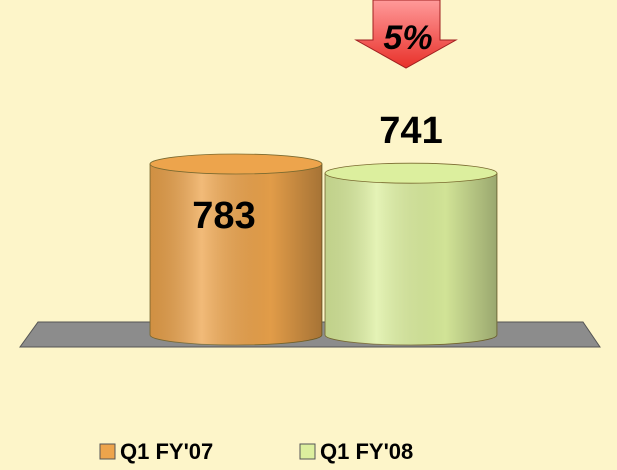  I want to click on data-label: 741, so click(410, 131).